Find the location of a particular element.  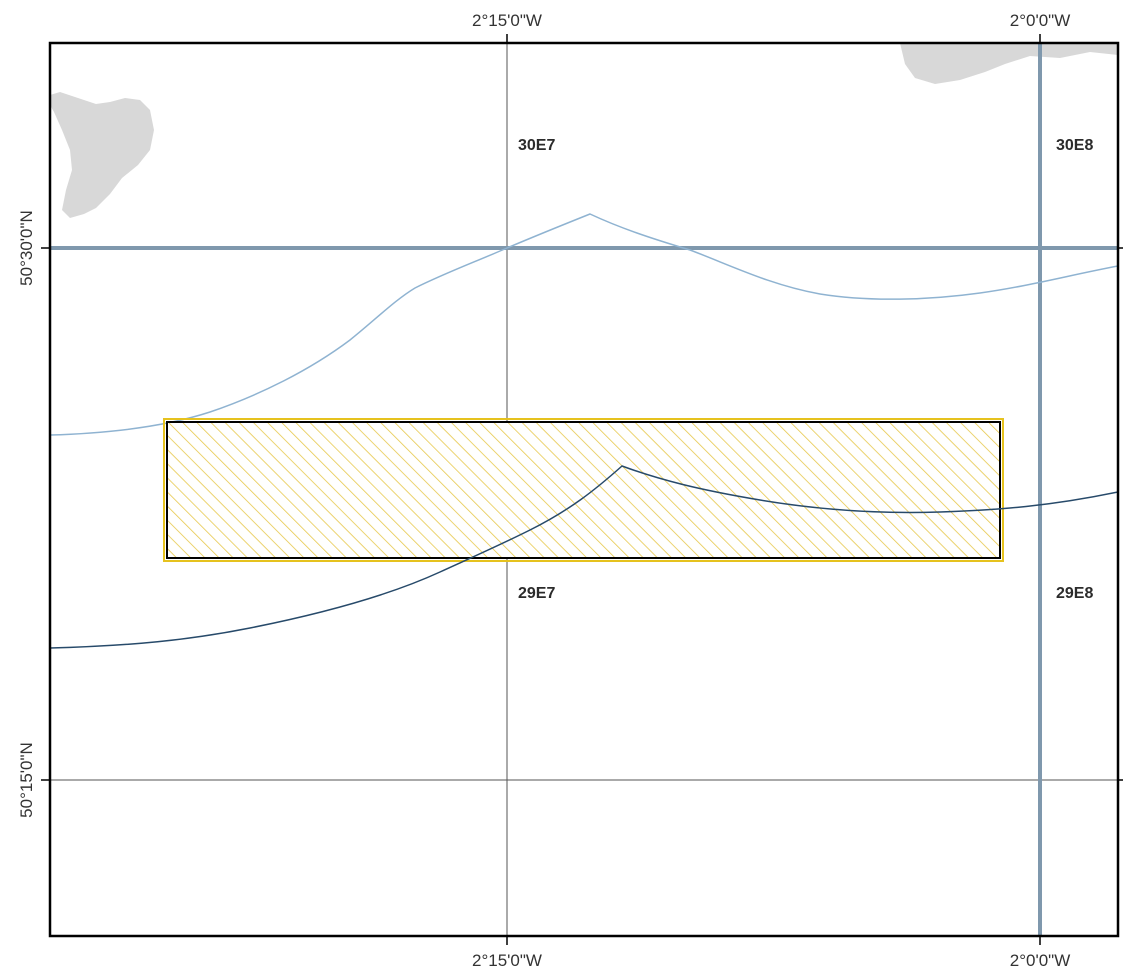

rectangle-label-30e8: 30E8 is located at coordinates (1074, 145).